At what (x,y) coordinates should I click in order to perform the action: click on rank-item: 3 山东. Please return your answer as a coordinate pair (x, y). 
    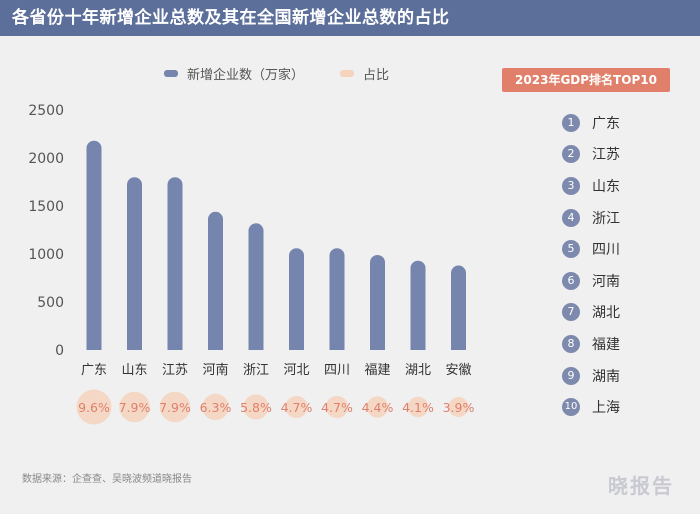
    Looking at the image, I should click on (617, 186).